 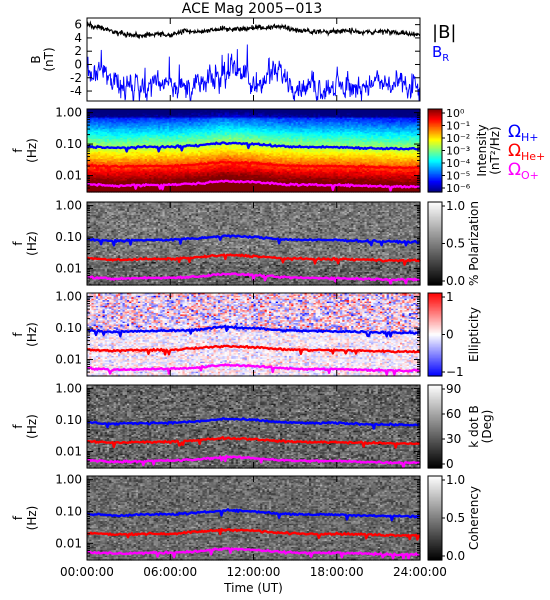 I want to click on b-panel-background, so click(x=253, y=59).